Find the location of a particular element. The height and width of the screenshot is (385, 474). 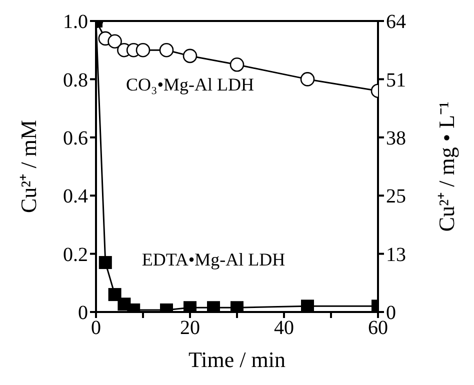

y2-tick-label: 64 is located at coordinates (396, 22).